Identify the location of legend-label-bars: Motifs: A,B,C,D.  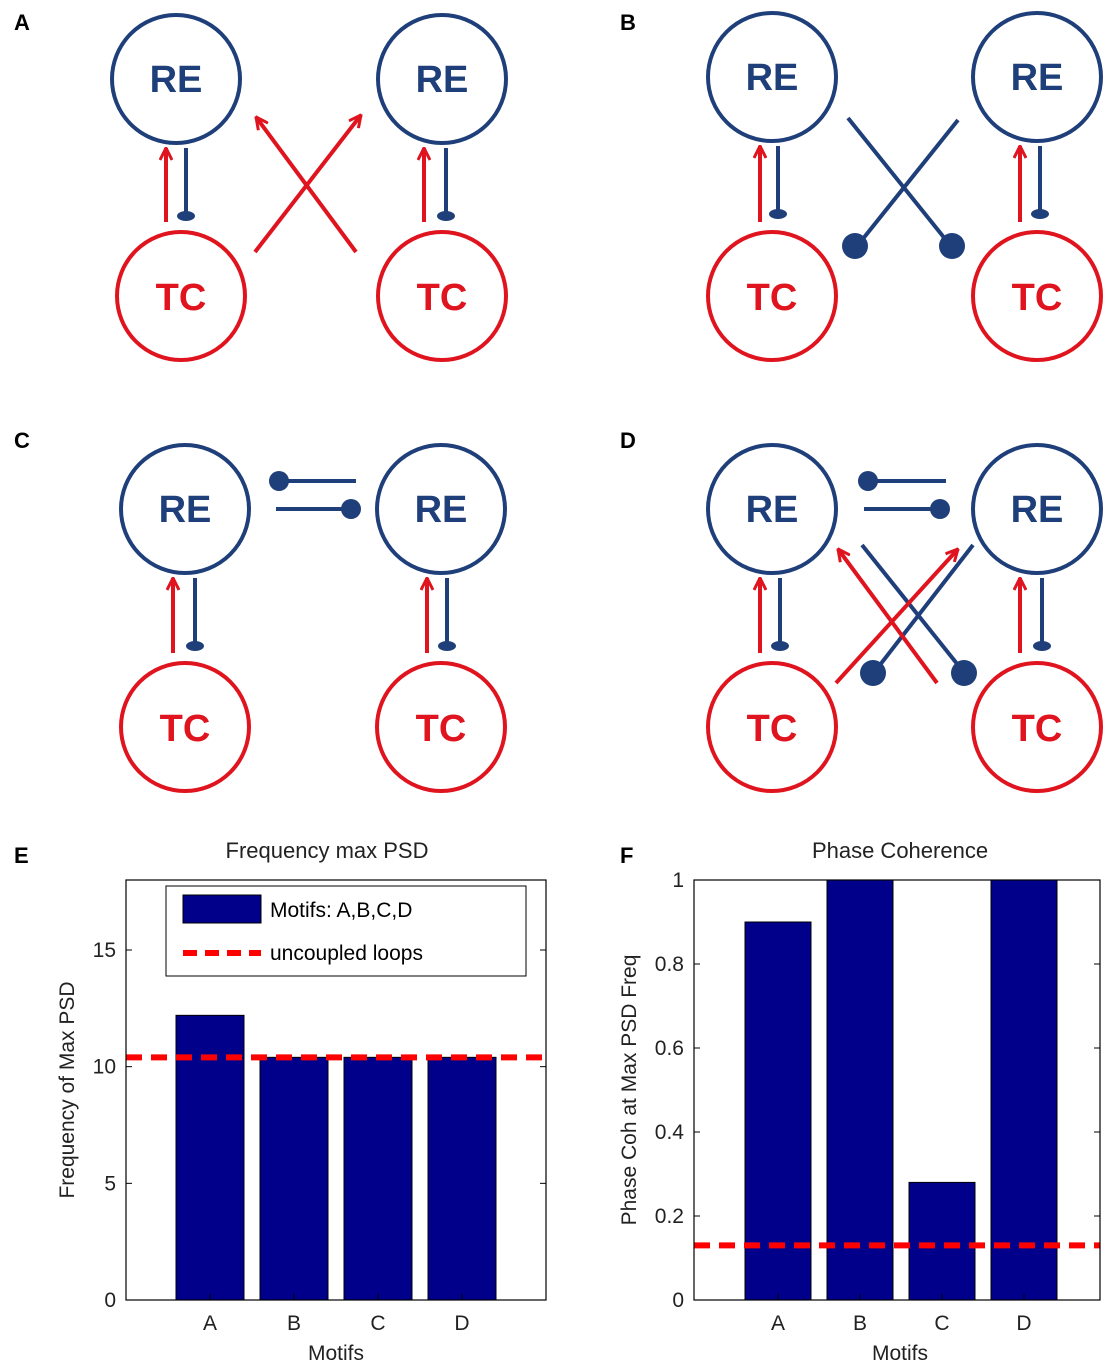
(341, 910).